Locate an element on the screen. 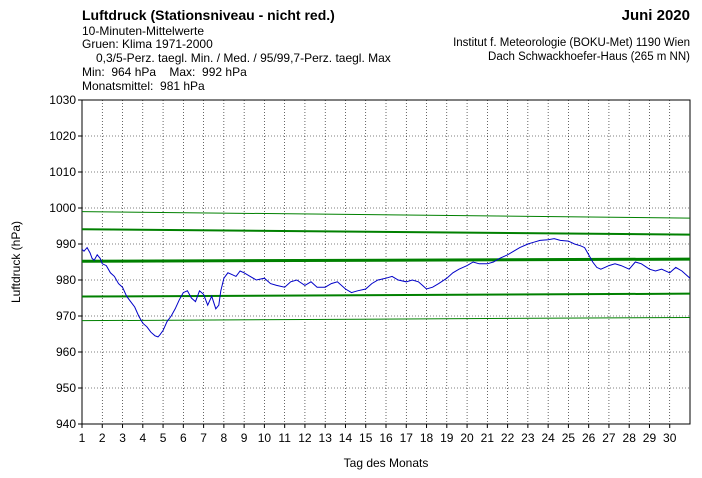 This screenshot has width=702, height=478. climate-note: Gruen: Klima 1971-2000 is located at coordinates (147, 44).